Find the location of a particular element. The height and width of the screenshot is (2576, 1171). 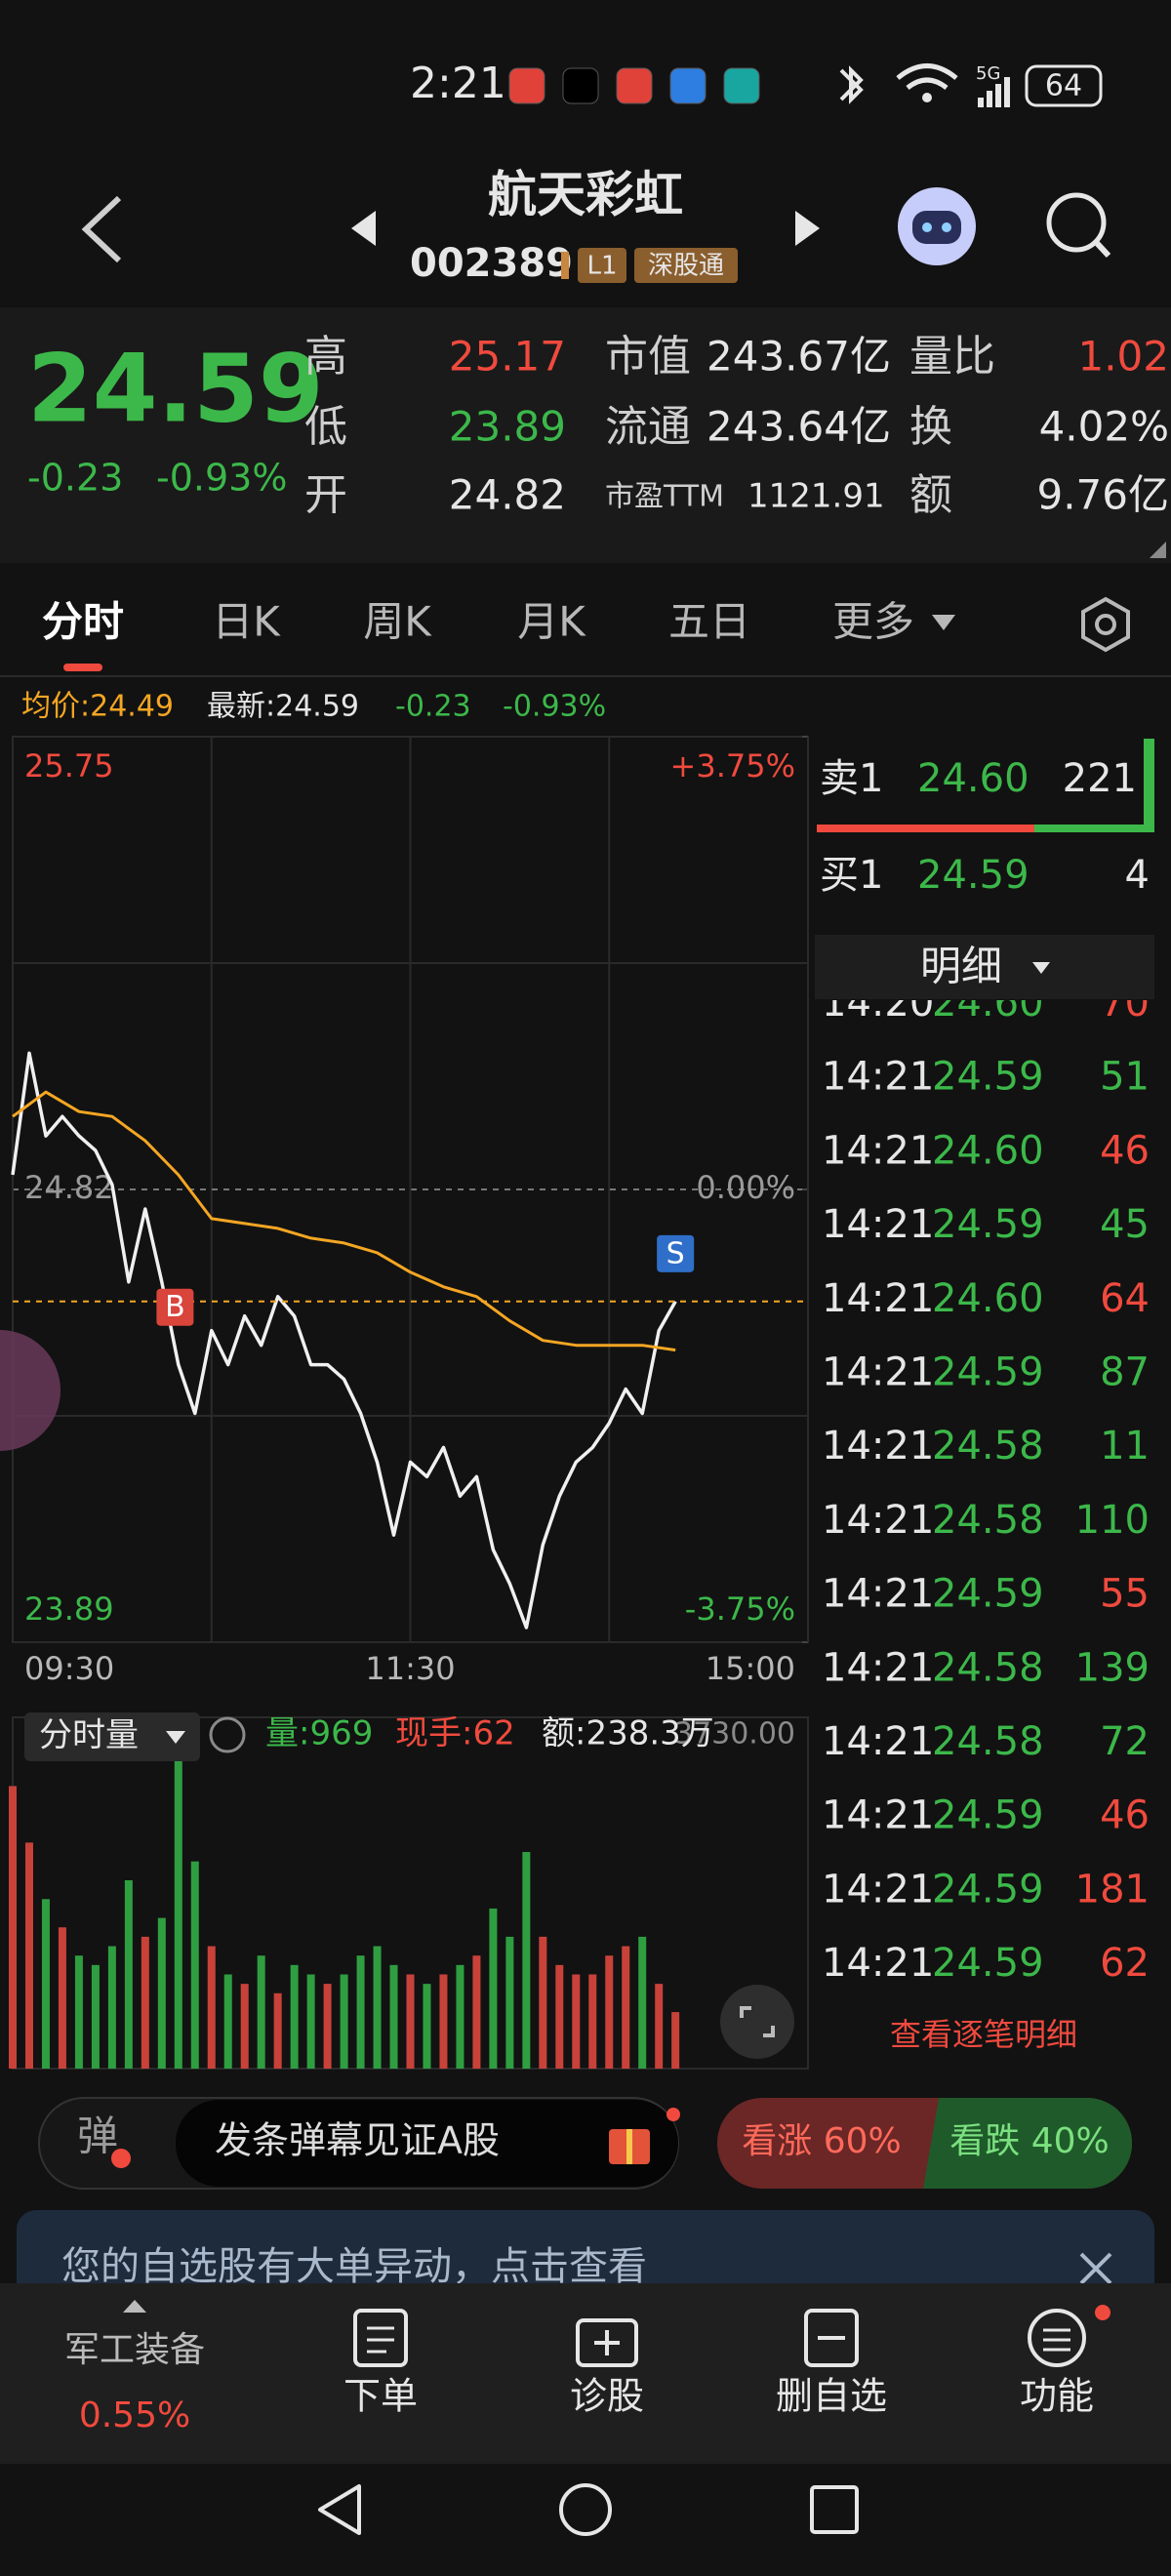

prev-stock-button is located at coordinates (363, 228).